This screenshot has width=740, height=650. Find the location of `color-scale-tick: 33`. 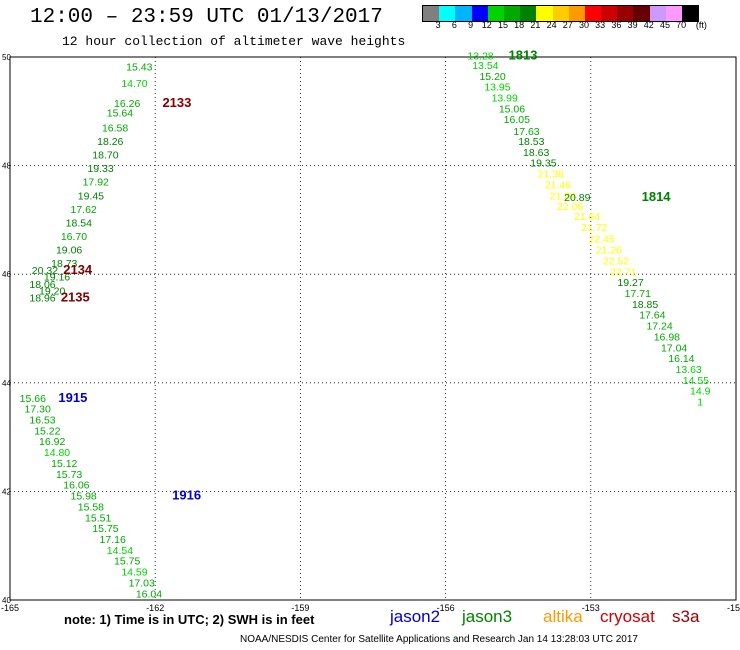

color-scale-tick: 33 is located at coordinates (600, 25).